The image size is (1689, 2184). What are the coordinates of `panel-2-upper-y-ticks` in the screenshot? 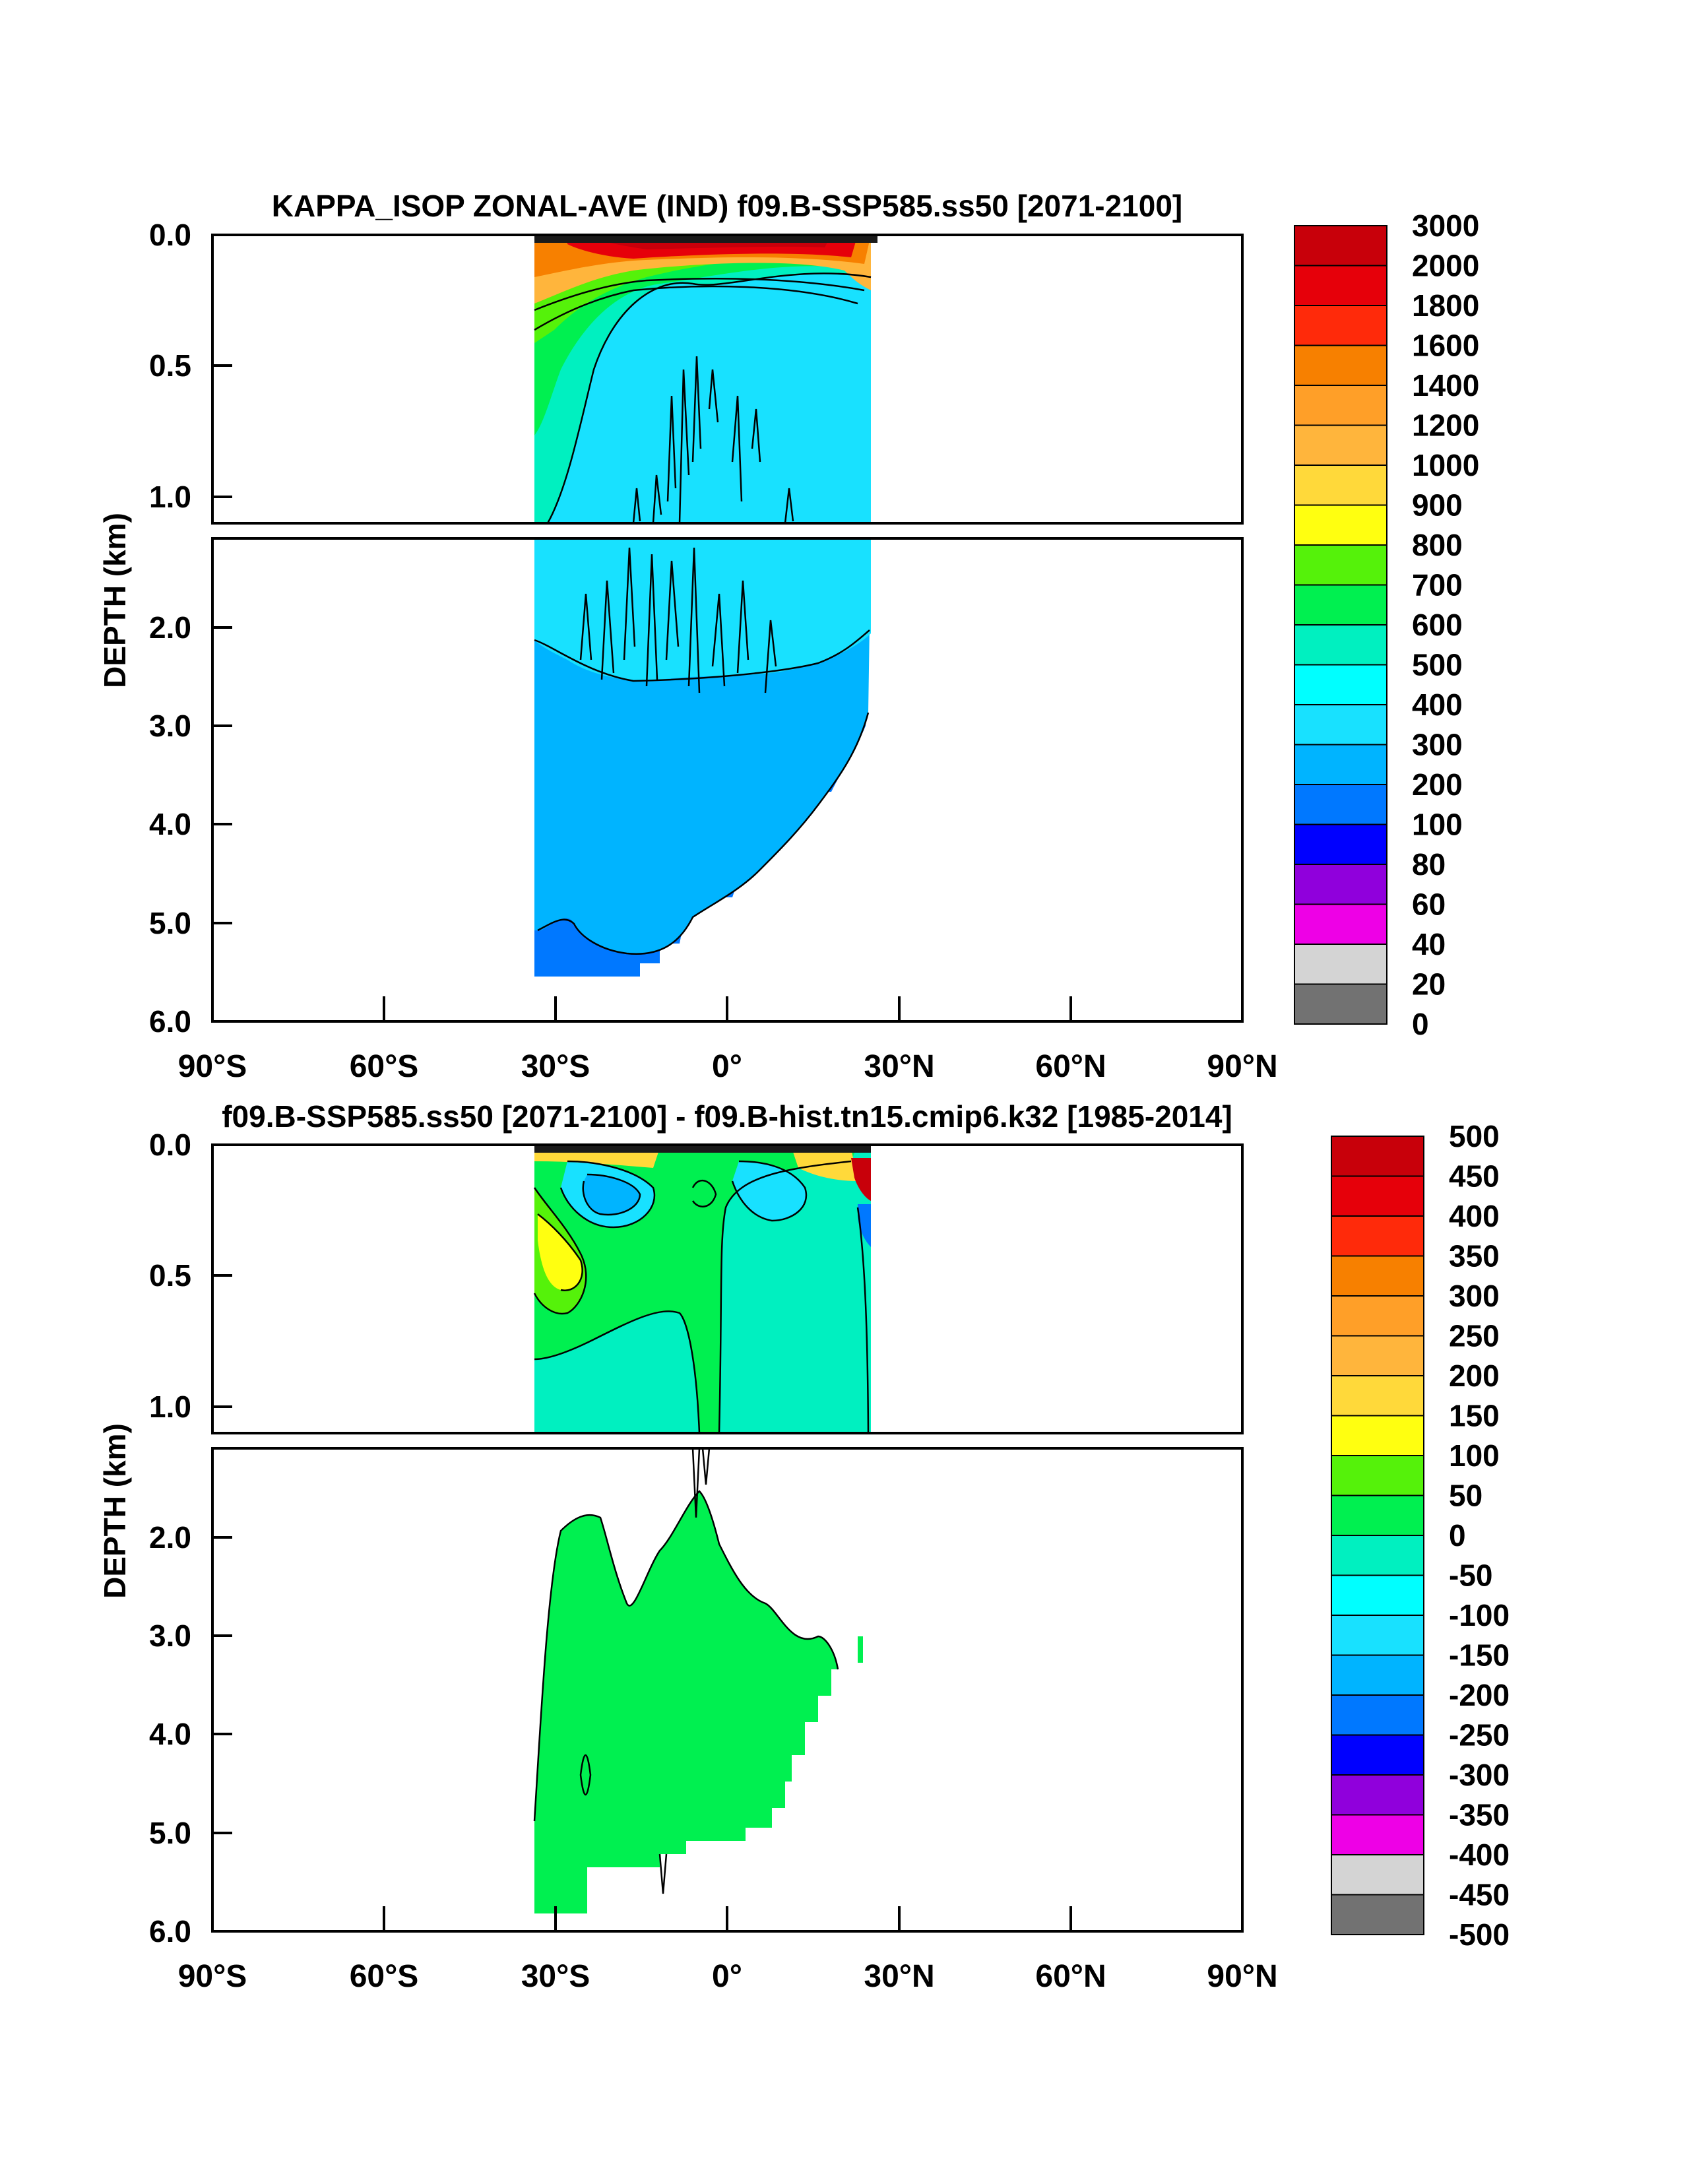 It's located at (222, 1275).